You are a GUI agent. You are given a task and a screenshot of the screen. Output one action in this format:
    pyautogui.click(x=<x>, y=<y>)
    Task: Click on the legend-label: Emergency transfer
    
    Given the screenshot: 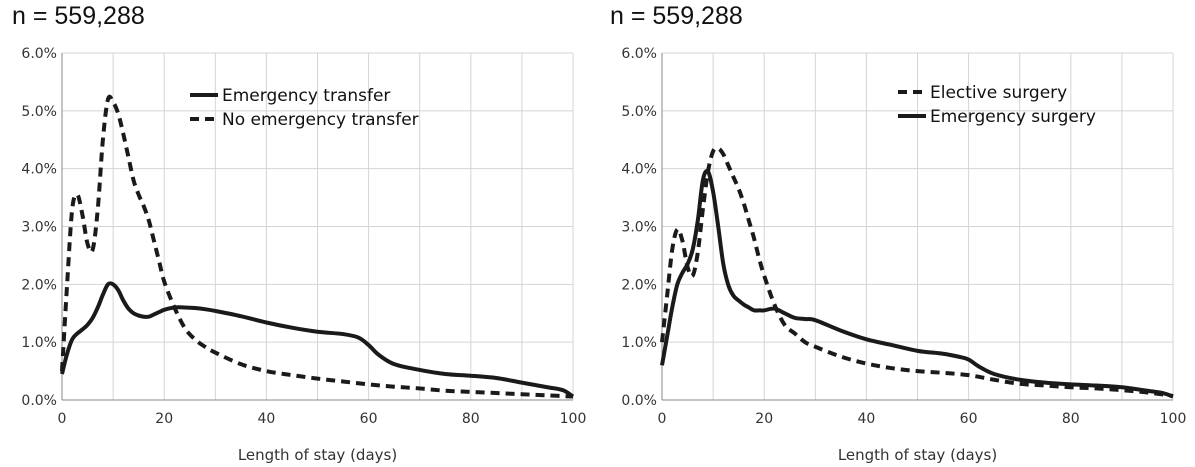 What is the action you would take?
    pyautogui.click(x=306, y=96)
    